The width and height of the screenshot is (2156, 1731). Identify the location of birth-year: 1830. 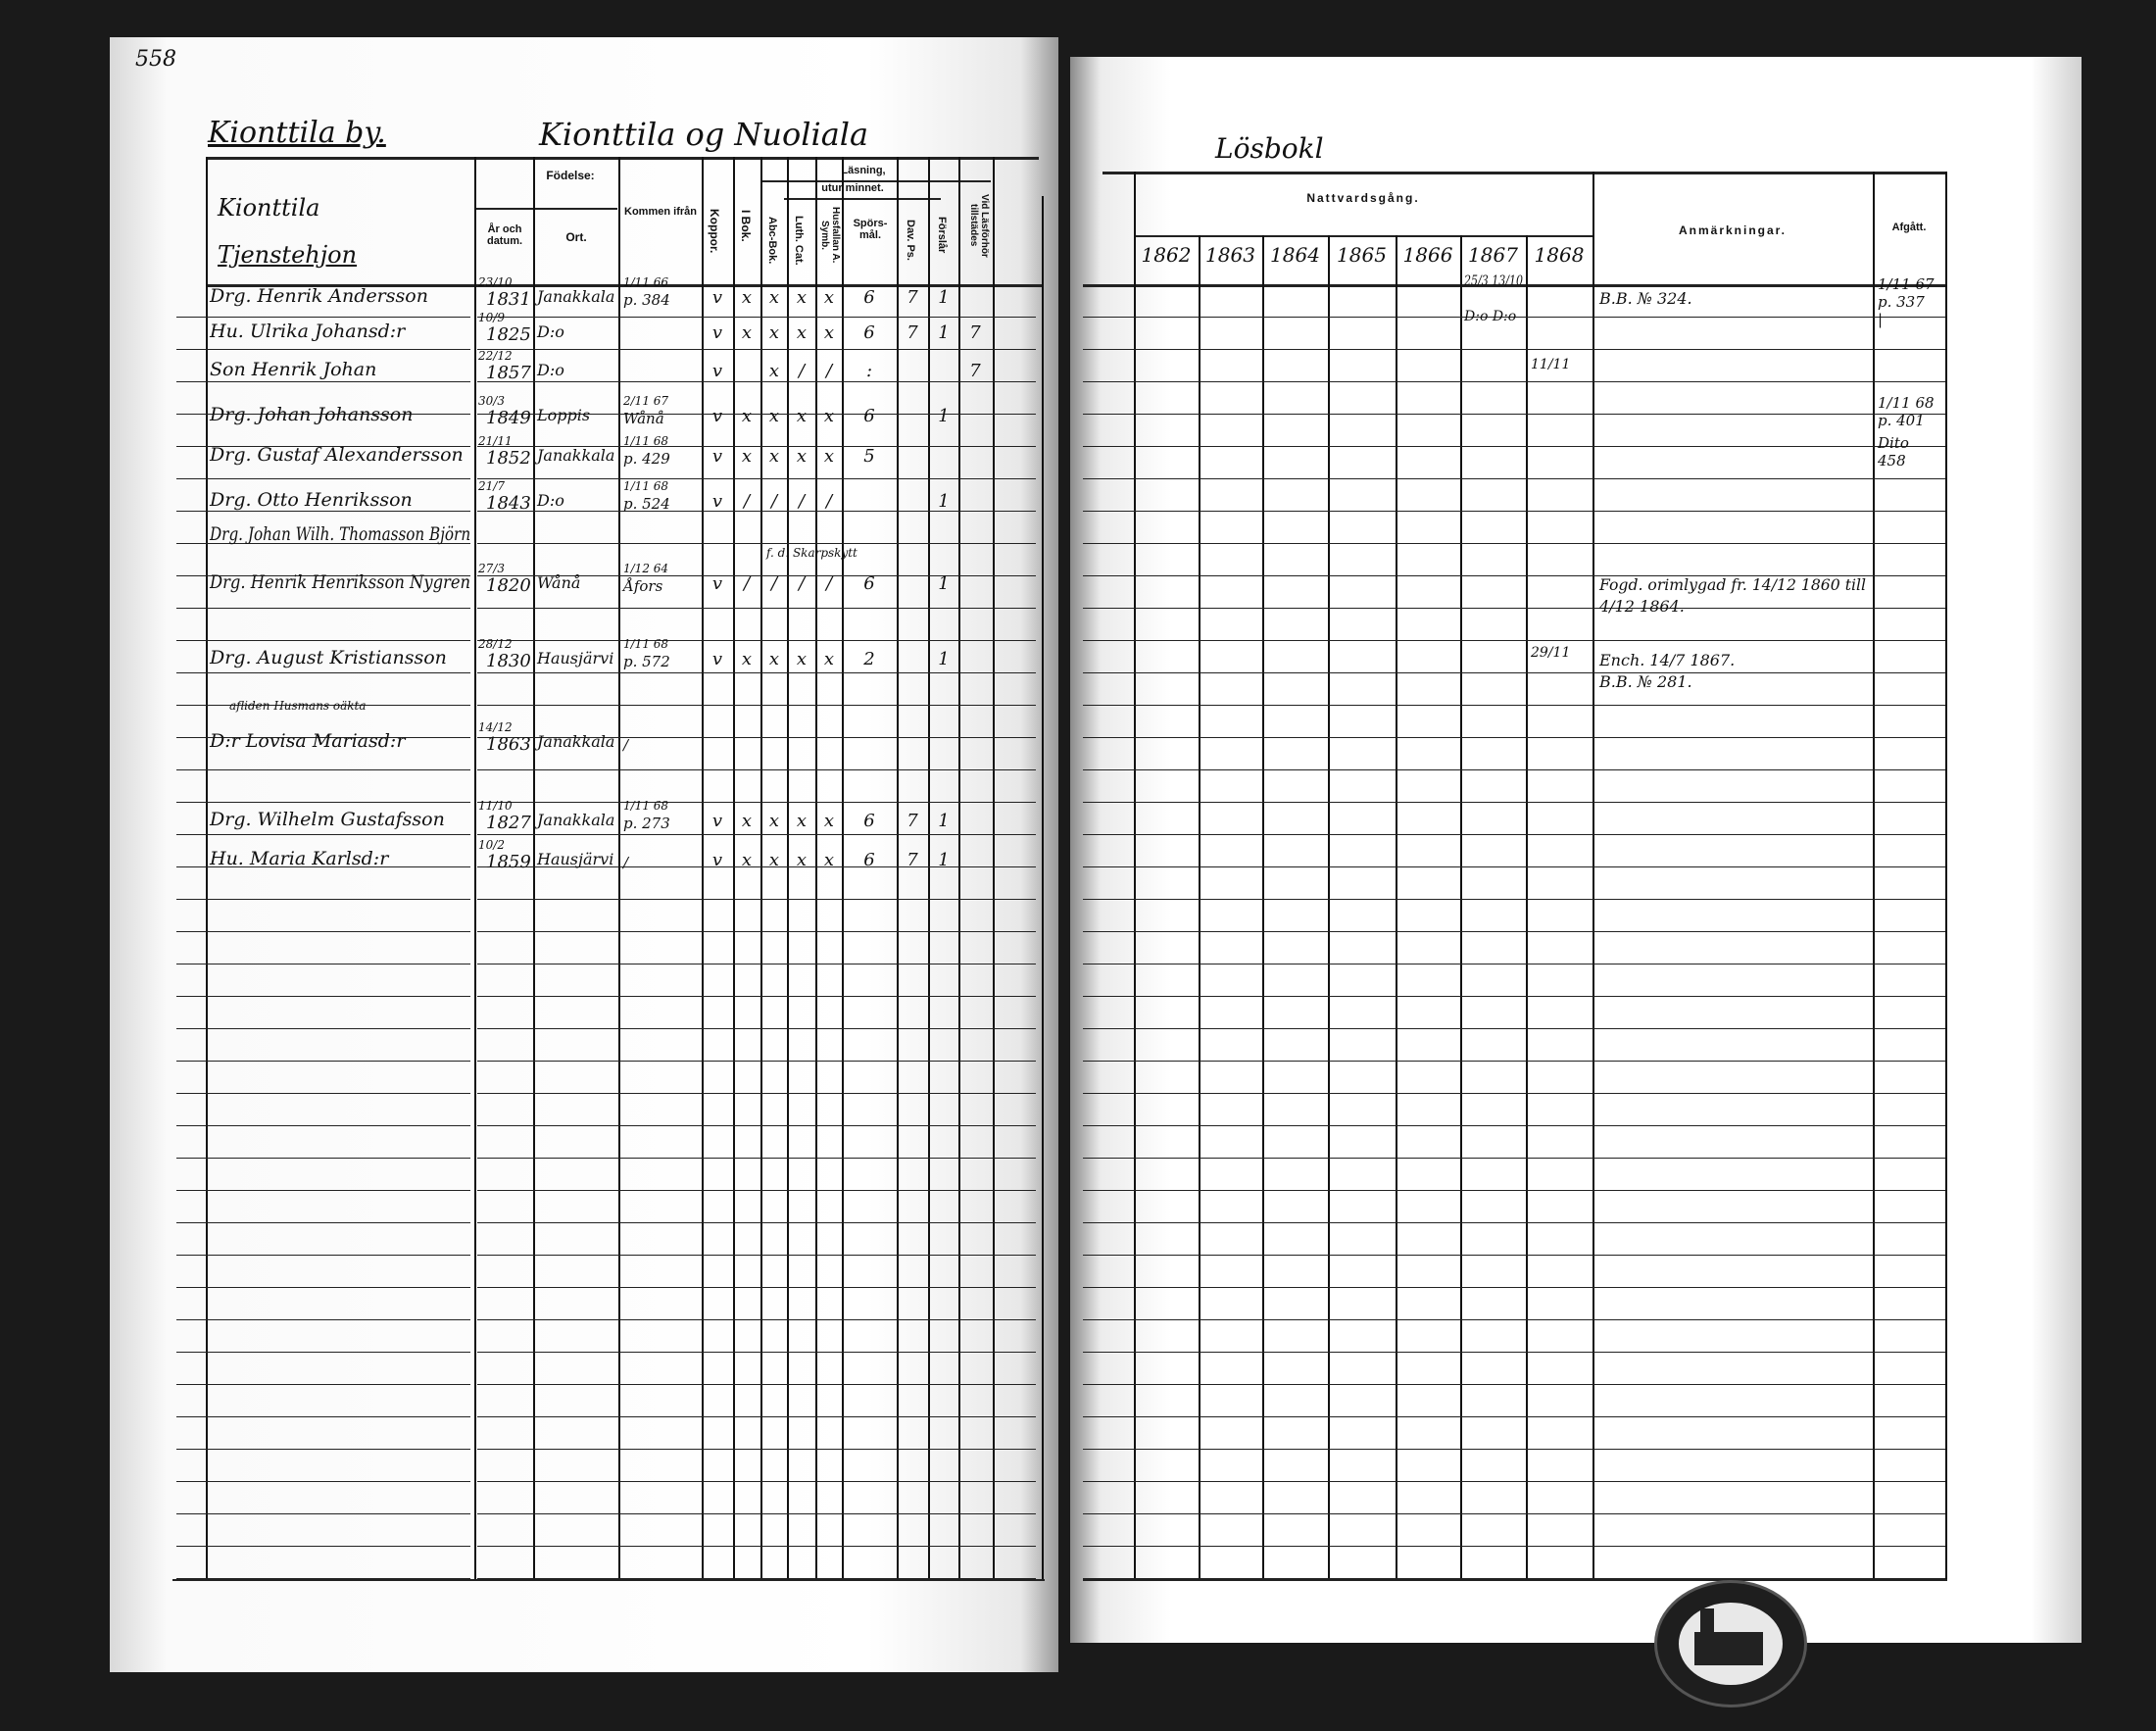
(508, 661).